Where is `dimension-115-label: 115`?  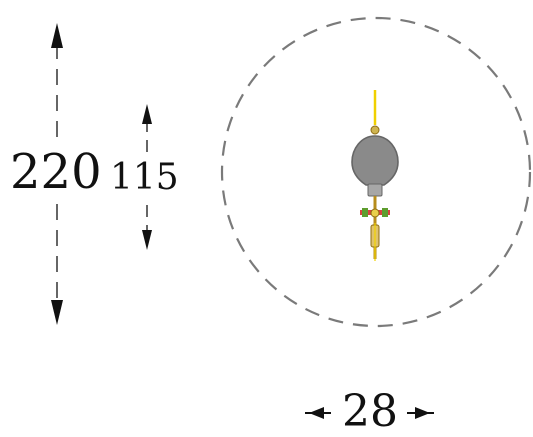 dimension-115-label: 115 is located at coordinates (144, 177).